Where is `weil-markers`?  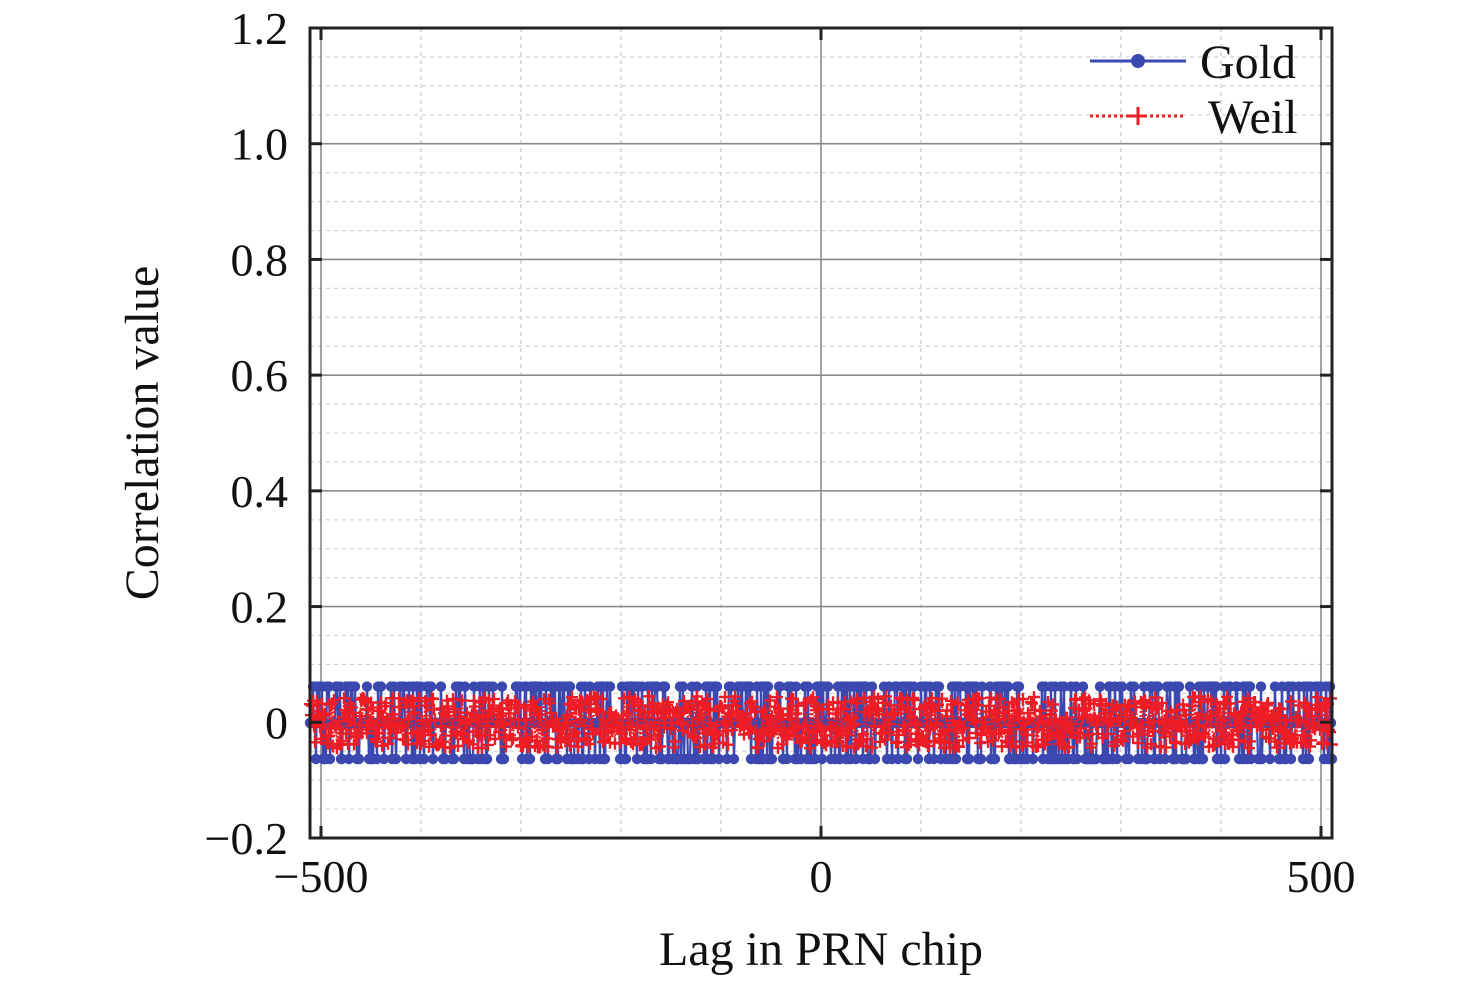
weil-markers is located at coordinates (821, 722).